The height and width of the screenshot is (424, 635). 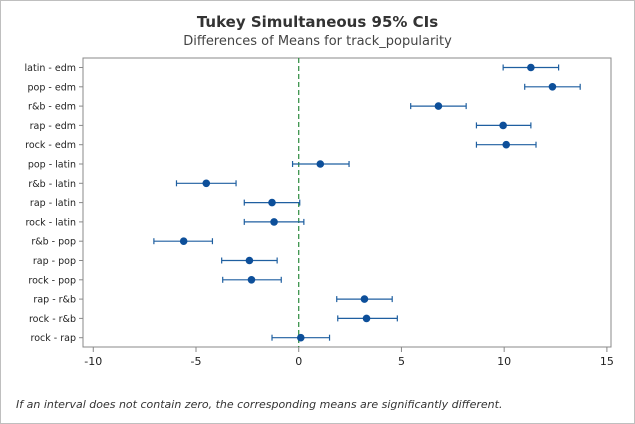 What do you see at coordinates (607, 361) in the screenshot?
I see `x-tick-label: 15` at bounding box center [607, 361].